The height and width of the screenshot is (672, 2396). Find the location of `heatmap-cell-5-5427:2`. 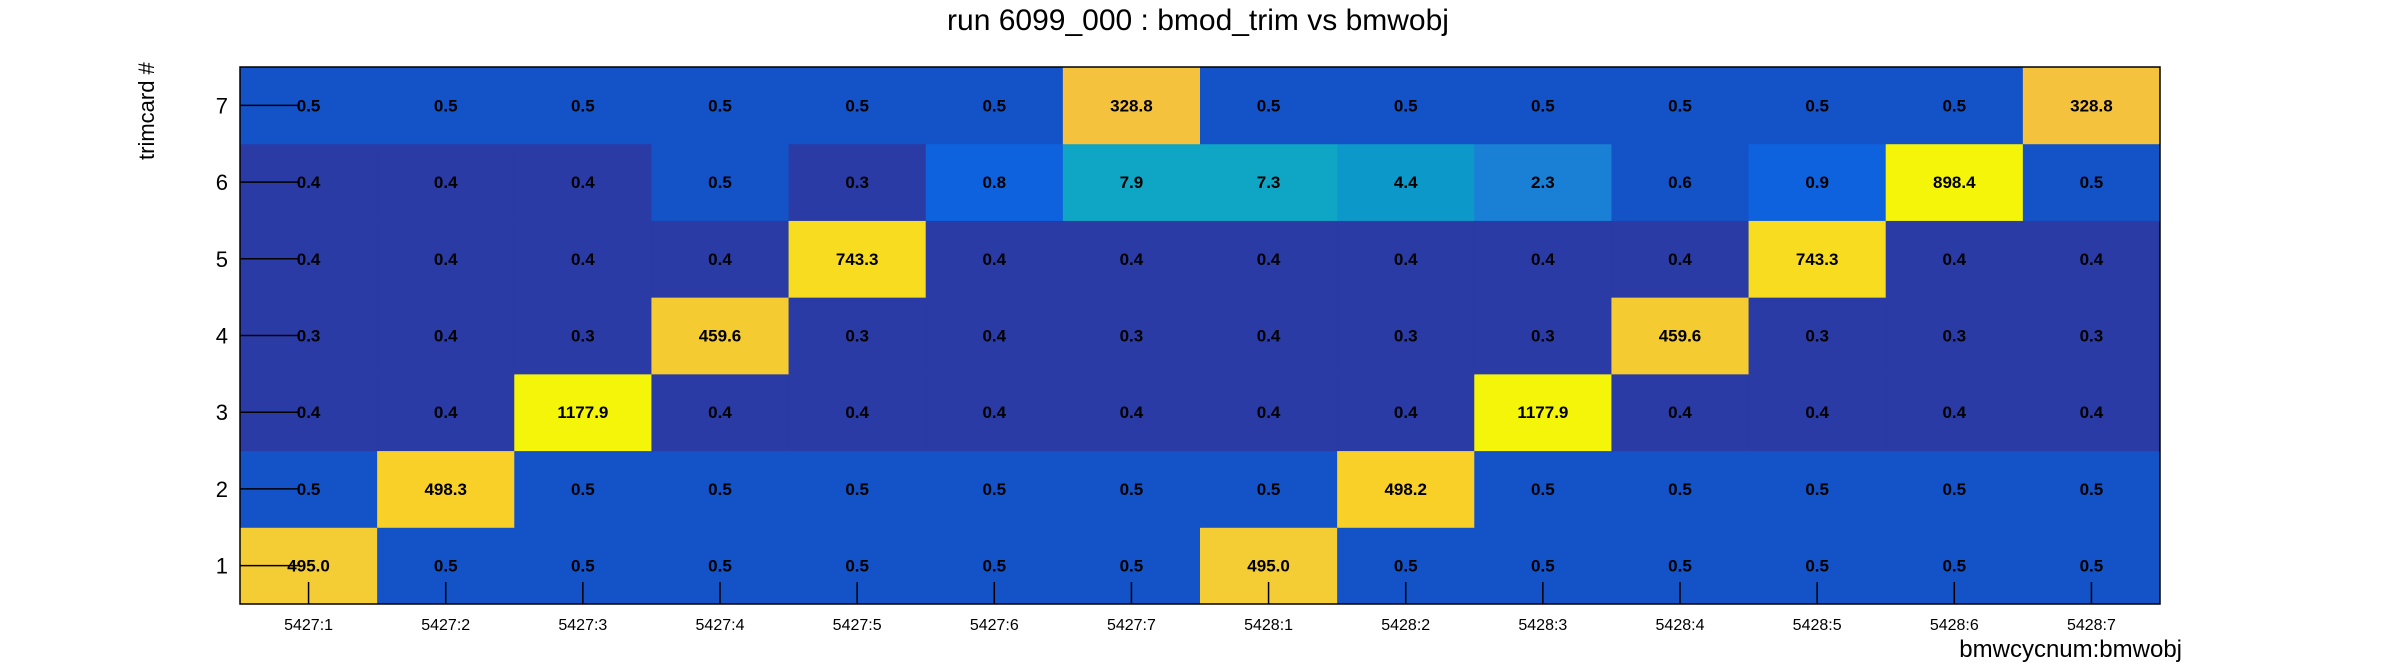

heatmap-cell-5-5427:2 is located at coordinates (446, 259).